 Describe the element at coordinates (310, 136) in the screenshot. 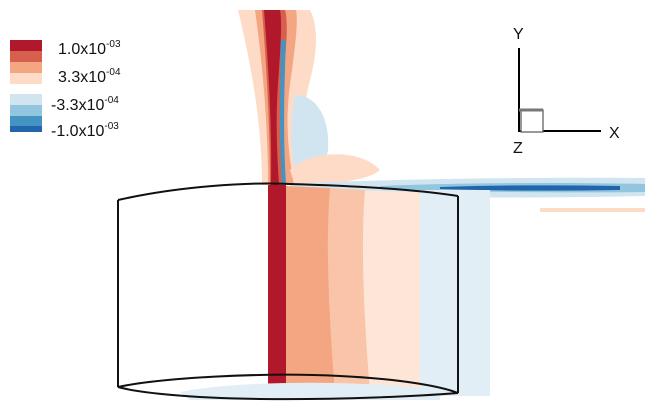

I see `wake-contour-light-blue-lobe` at that location.